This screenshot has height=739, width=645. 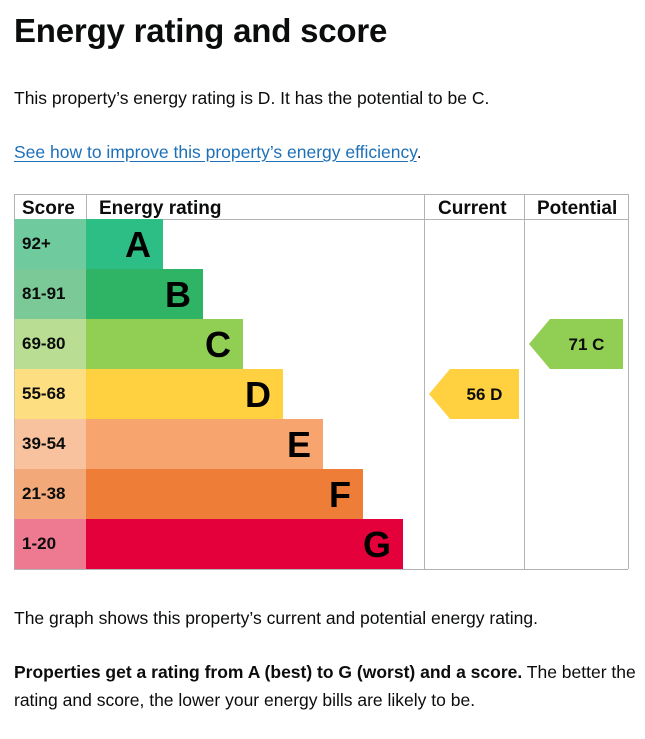 I want to click on score-cell-g, so click(x=50, y=544).